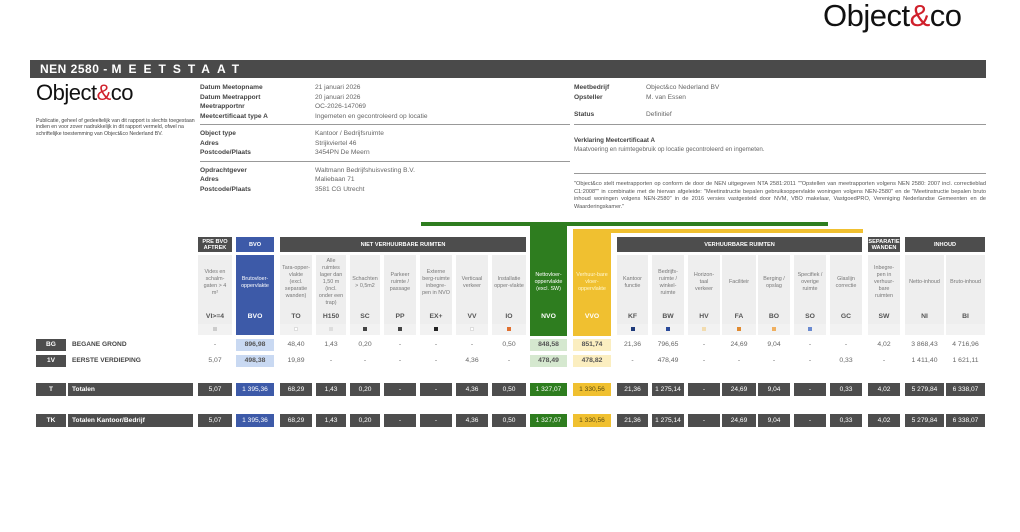 The height and width of the screenshot is (532, 1020). What do you see at coordinates (739, 282) in the screenshot?
I see `column-description: Faciliteir` at bounding box center [739, 282].